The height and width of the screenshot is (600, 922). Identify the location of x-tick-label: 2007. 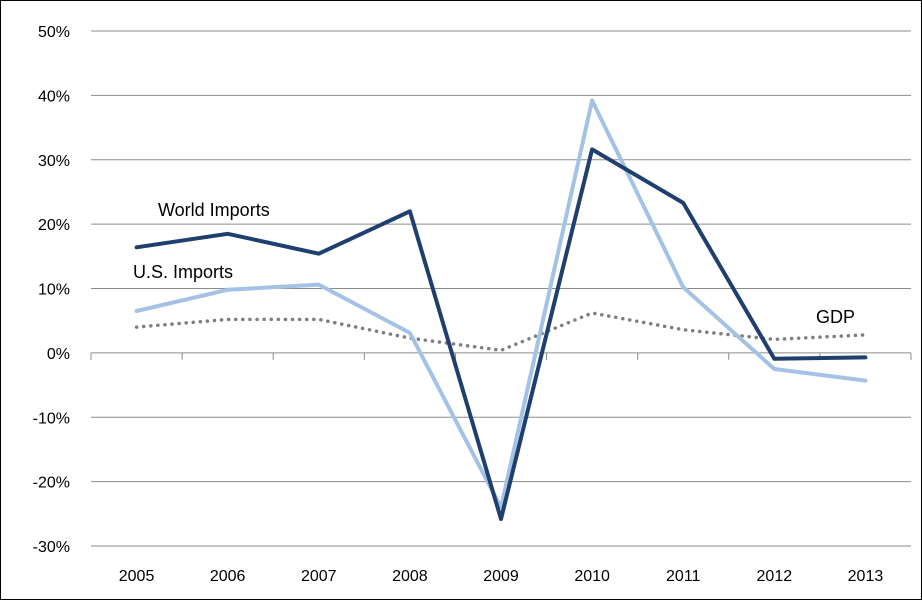
(319, 576).